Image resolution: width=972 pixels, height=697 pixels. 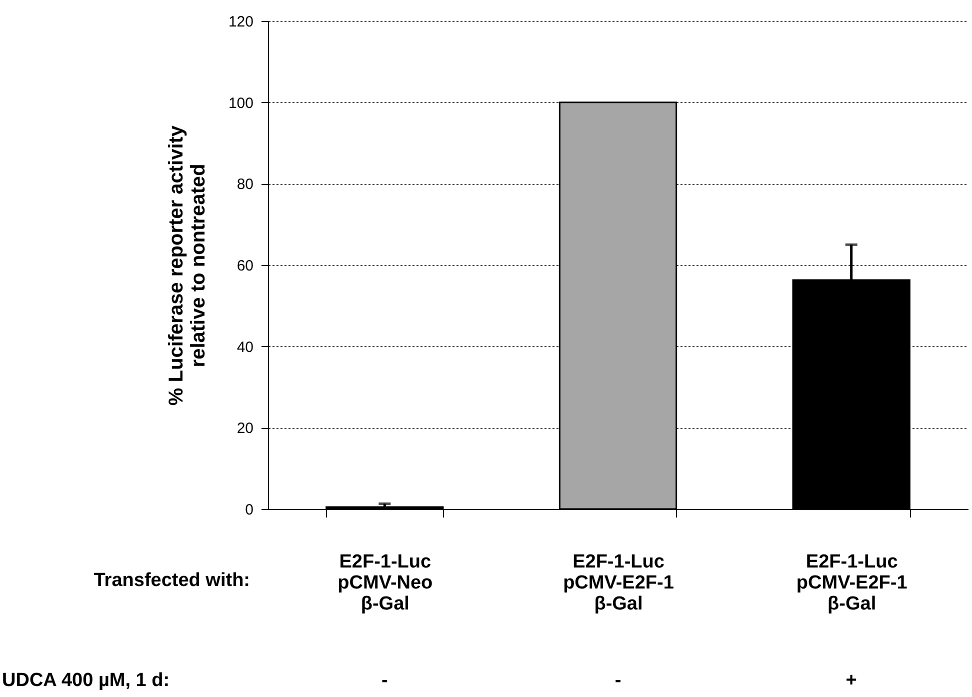 What do you see at coordinates (385, 583) in the screenshot?
I see `x-tick-label: E2F-1-Luc pCMV-Neo β-Gal` at bounding box center [385, 583].